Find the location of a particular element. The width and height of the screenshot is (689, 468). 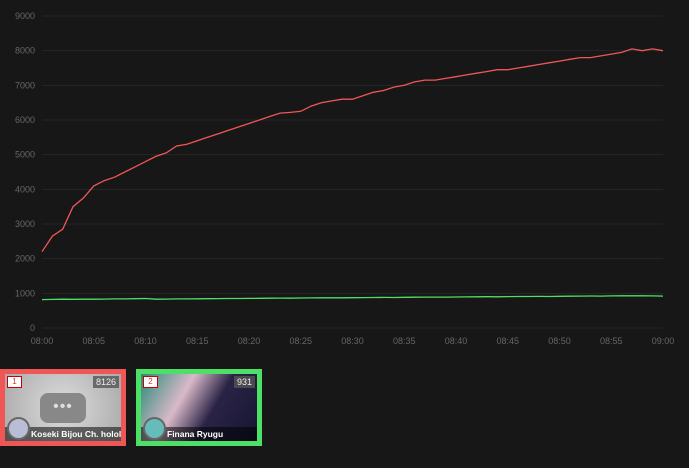

more-icon: ••• is located at coordinates (63, 408).